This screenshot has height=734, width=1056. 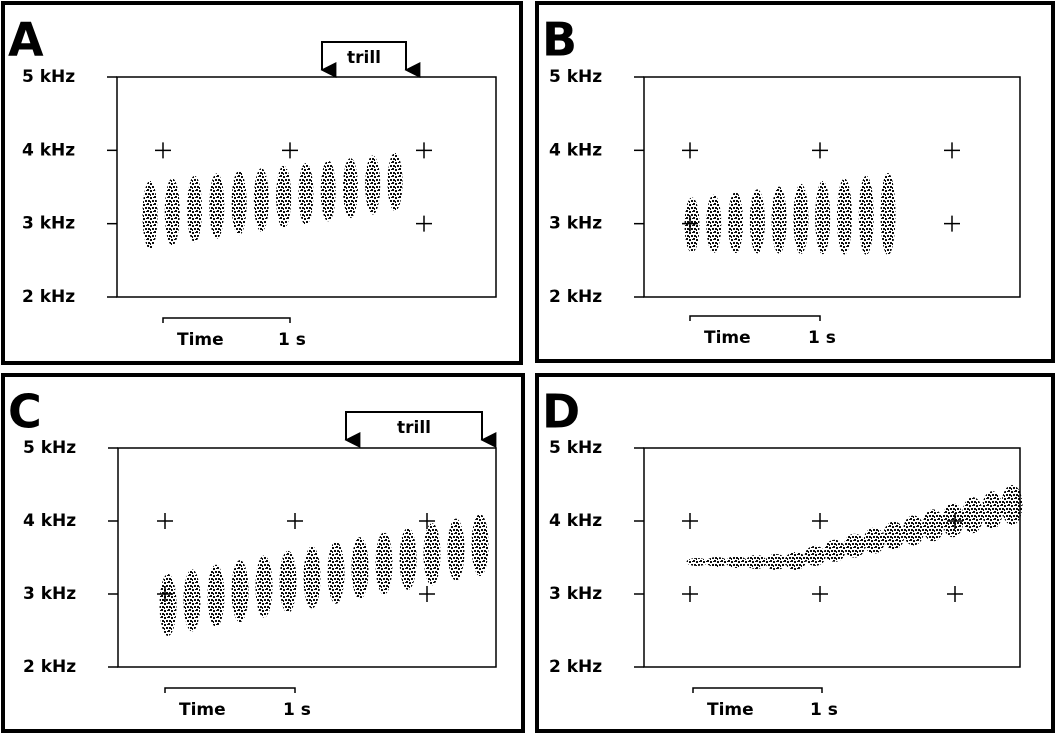 I want to click on panel-letter: B, so click(x=559, y=40).